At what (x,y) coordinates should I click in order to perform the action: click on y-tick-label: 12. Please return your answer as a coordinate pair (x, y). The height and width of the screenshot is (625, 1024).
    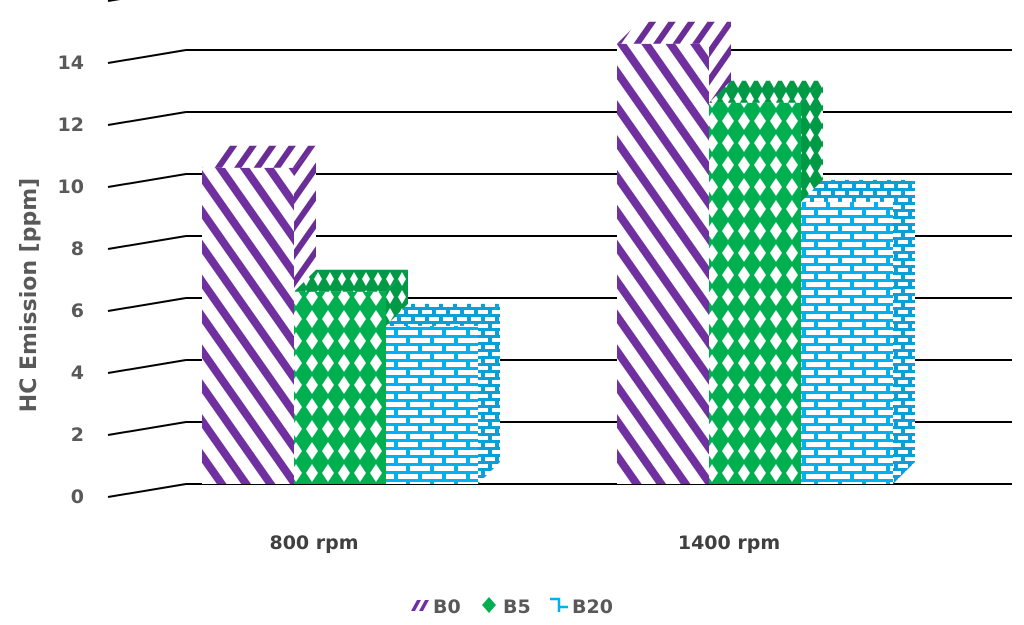
    Looking at the image, I should click on (71, 125).